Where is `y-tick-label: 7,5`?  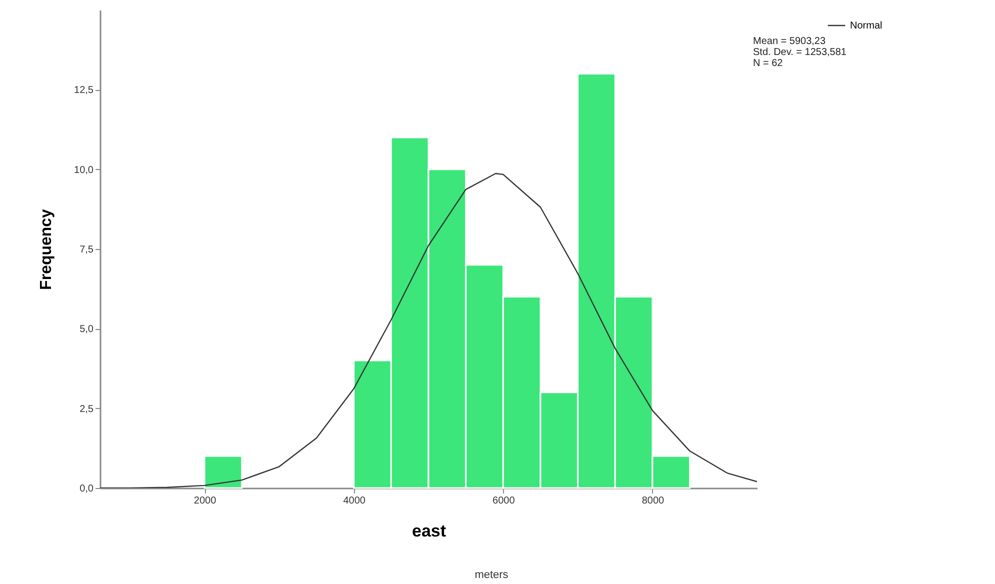
y-tick-label: 7,5 is located at coordinates (87, 250).